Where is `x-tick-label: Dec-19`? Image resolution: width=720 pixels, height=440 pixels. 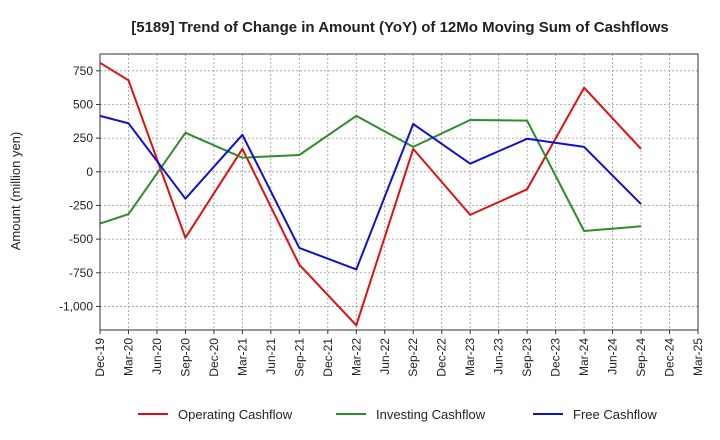
x-tick-label: Dec-19 is located at coordinates (100, 357).